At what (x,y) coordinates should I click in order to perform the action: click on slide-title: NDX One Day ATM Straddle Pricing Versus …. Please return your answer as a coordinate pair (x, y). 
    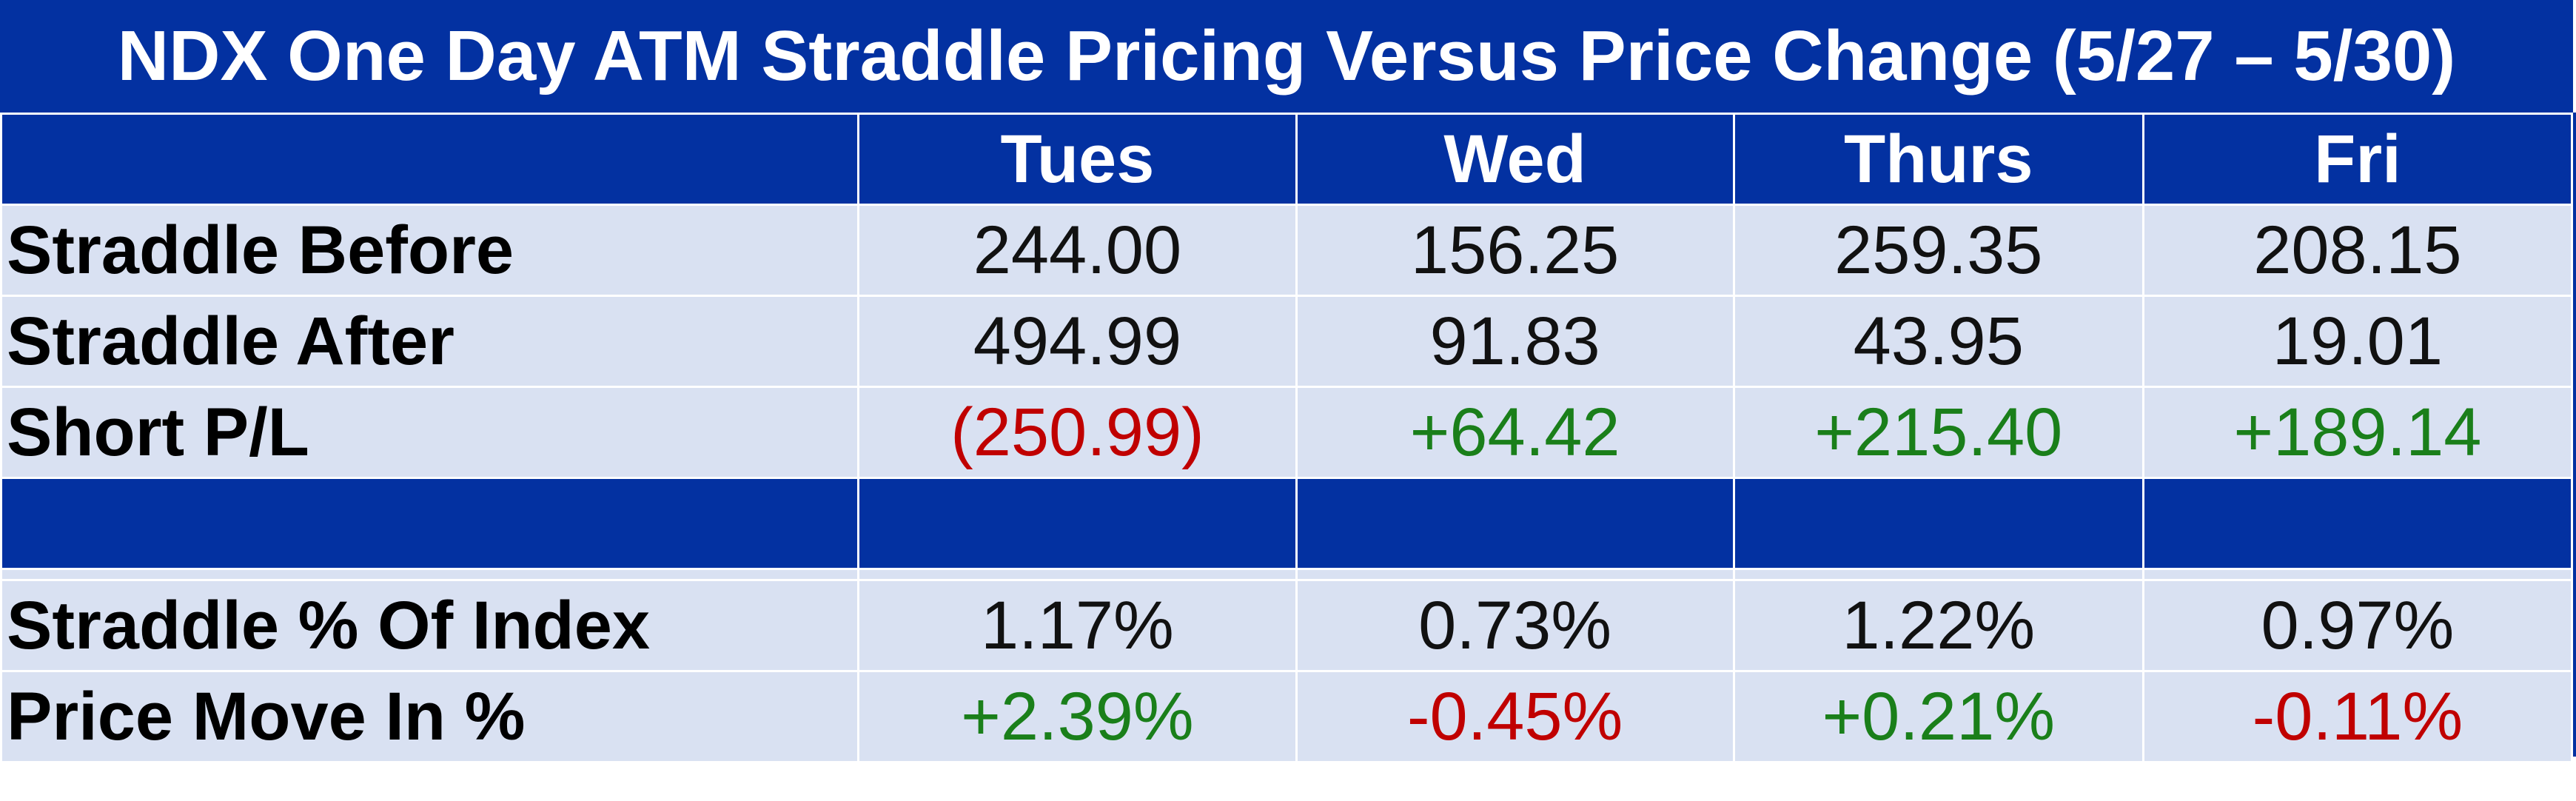
    Looking at the image, I should click on (1286, 56).